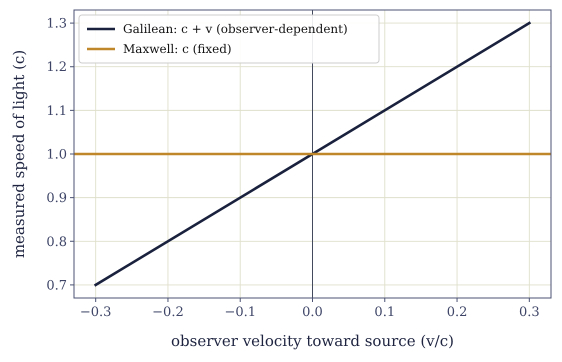 Image resolution: width=562 pixels, height=362 pixels. Describe the element at coordinates (312, 312) in the screenshot. I see `x-tick-label: 0.0` at that location.